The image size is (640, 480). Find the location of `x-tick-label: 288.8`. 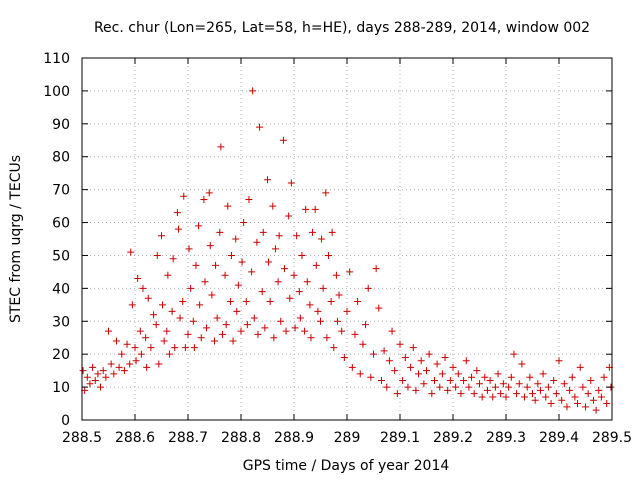

x-tick-label: 288.8 is located at coordinates (241, 438).